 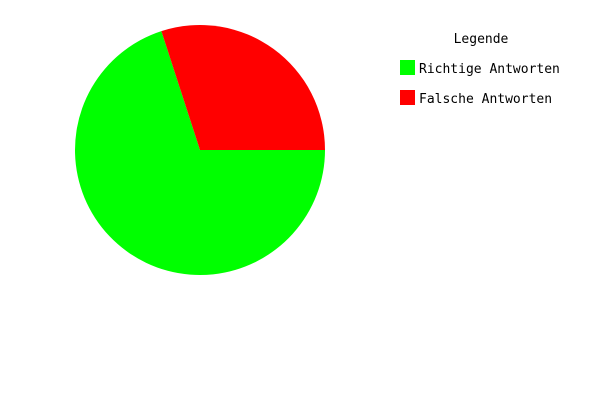 I want to click on legend-swatch-richtige, so click(x=407, y=67).